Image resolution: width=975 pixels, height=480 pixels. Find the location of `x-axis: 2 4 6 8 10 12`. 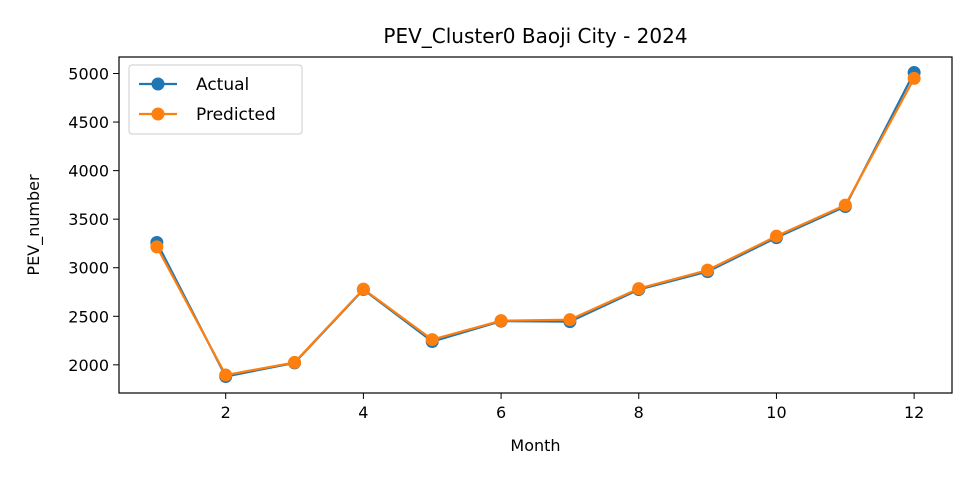

x-axis: 2 4 6 8 10 12 is located at coordinates (572, 407).